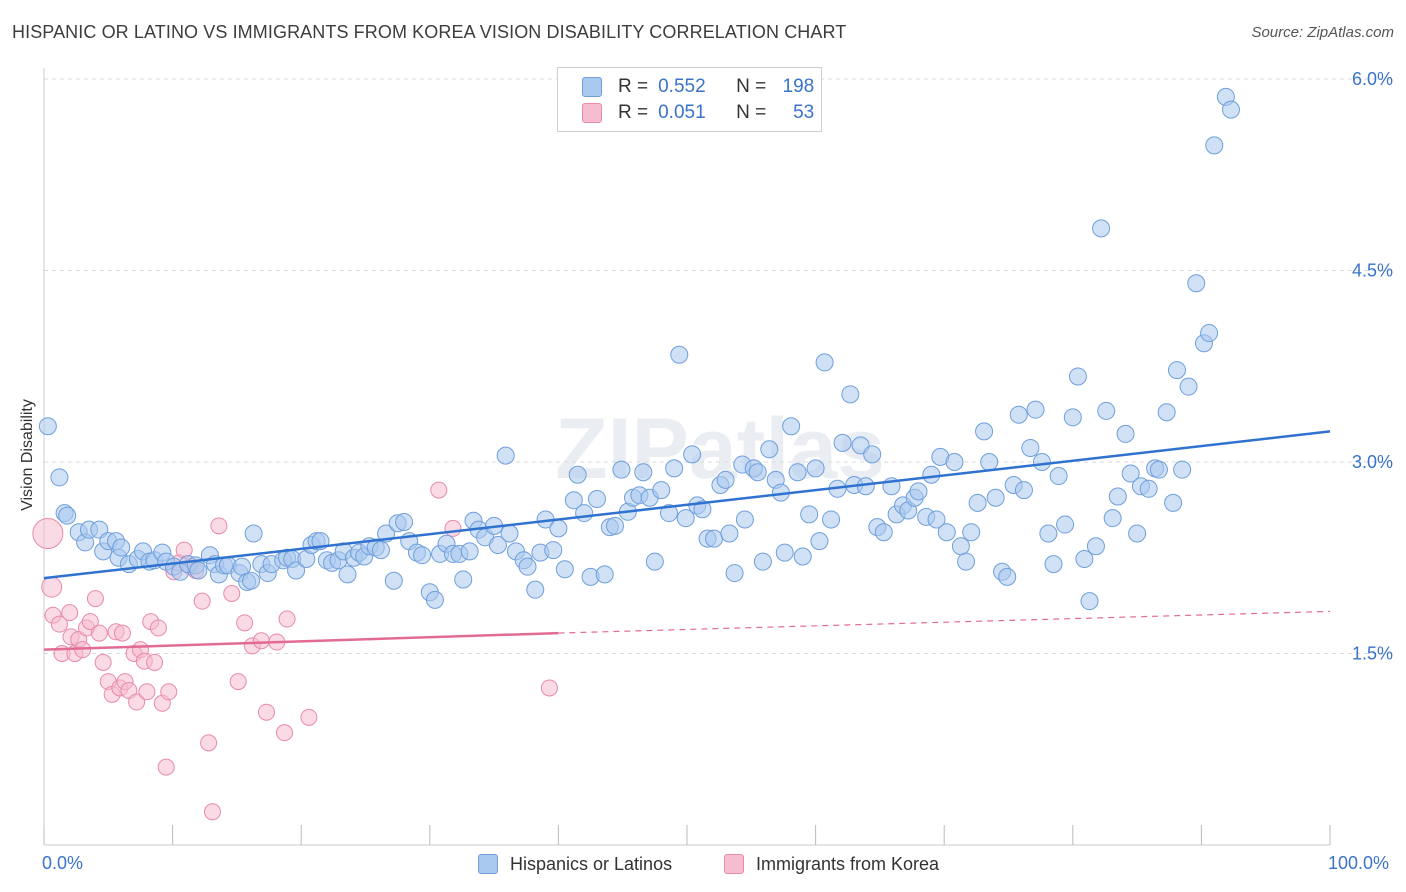 This screenshot has width=1406, height=892. I want to click on legend-item-hispanic: Hispanics or Latinos, so click(575, 864).